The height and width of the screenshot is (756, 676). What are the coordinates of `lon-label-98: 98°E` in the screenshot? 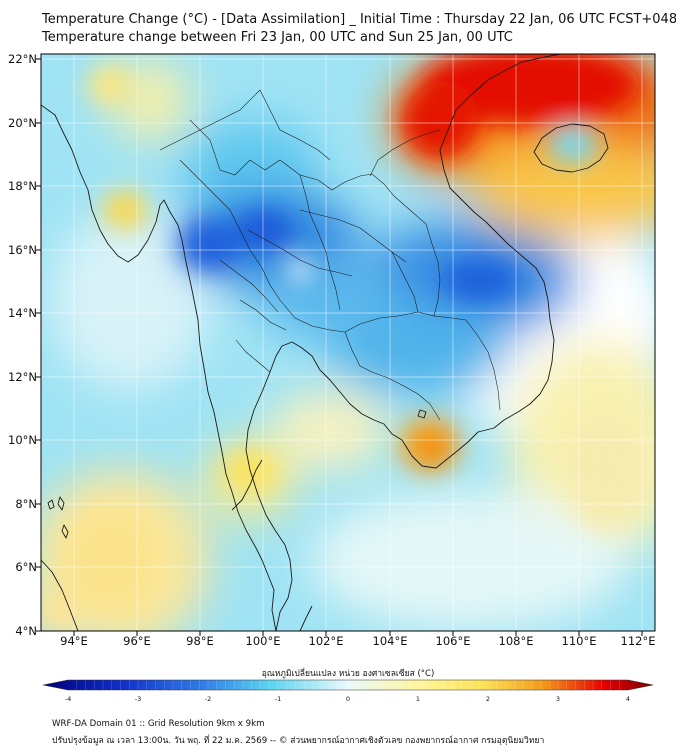 It's located at (200, 641).